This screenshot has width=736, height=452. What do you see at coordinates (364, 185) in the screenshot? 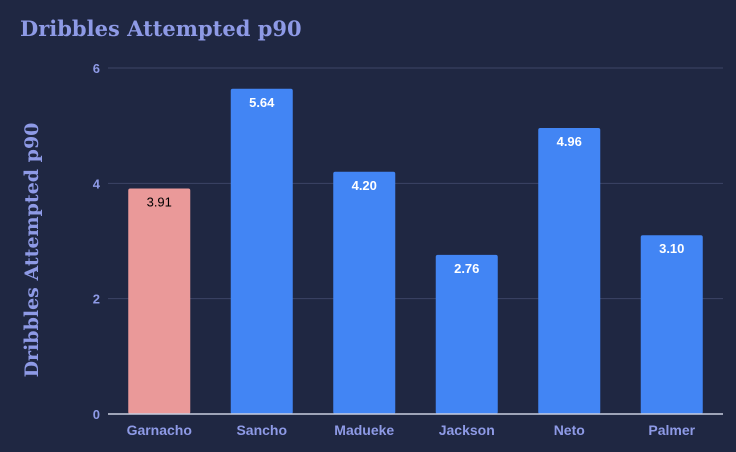
I see `bar-value-label: 4.20` at bounding box center [364, 185].